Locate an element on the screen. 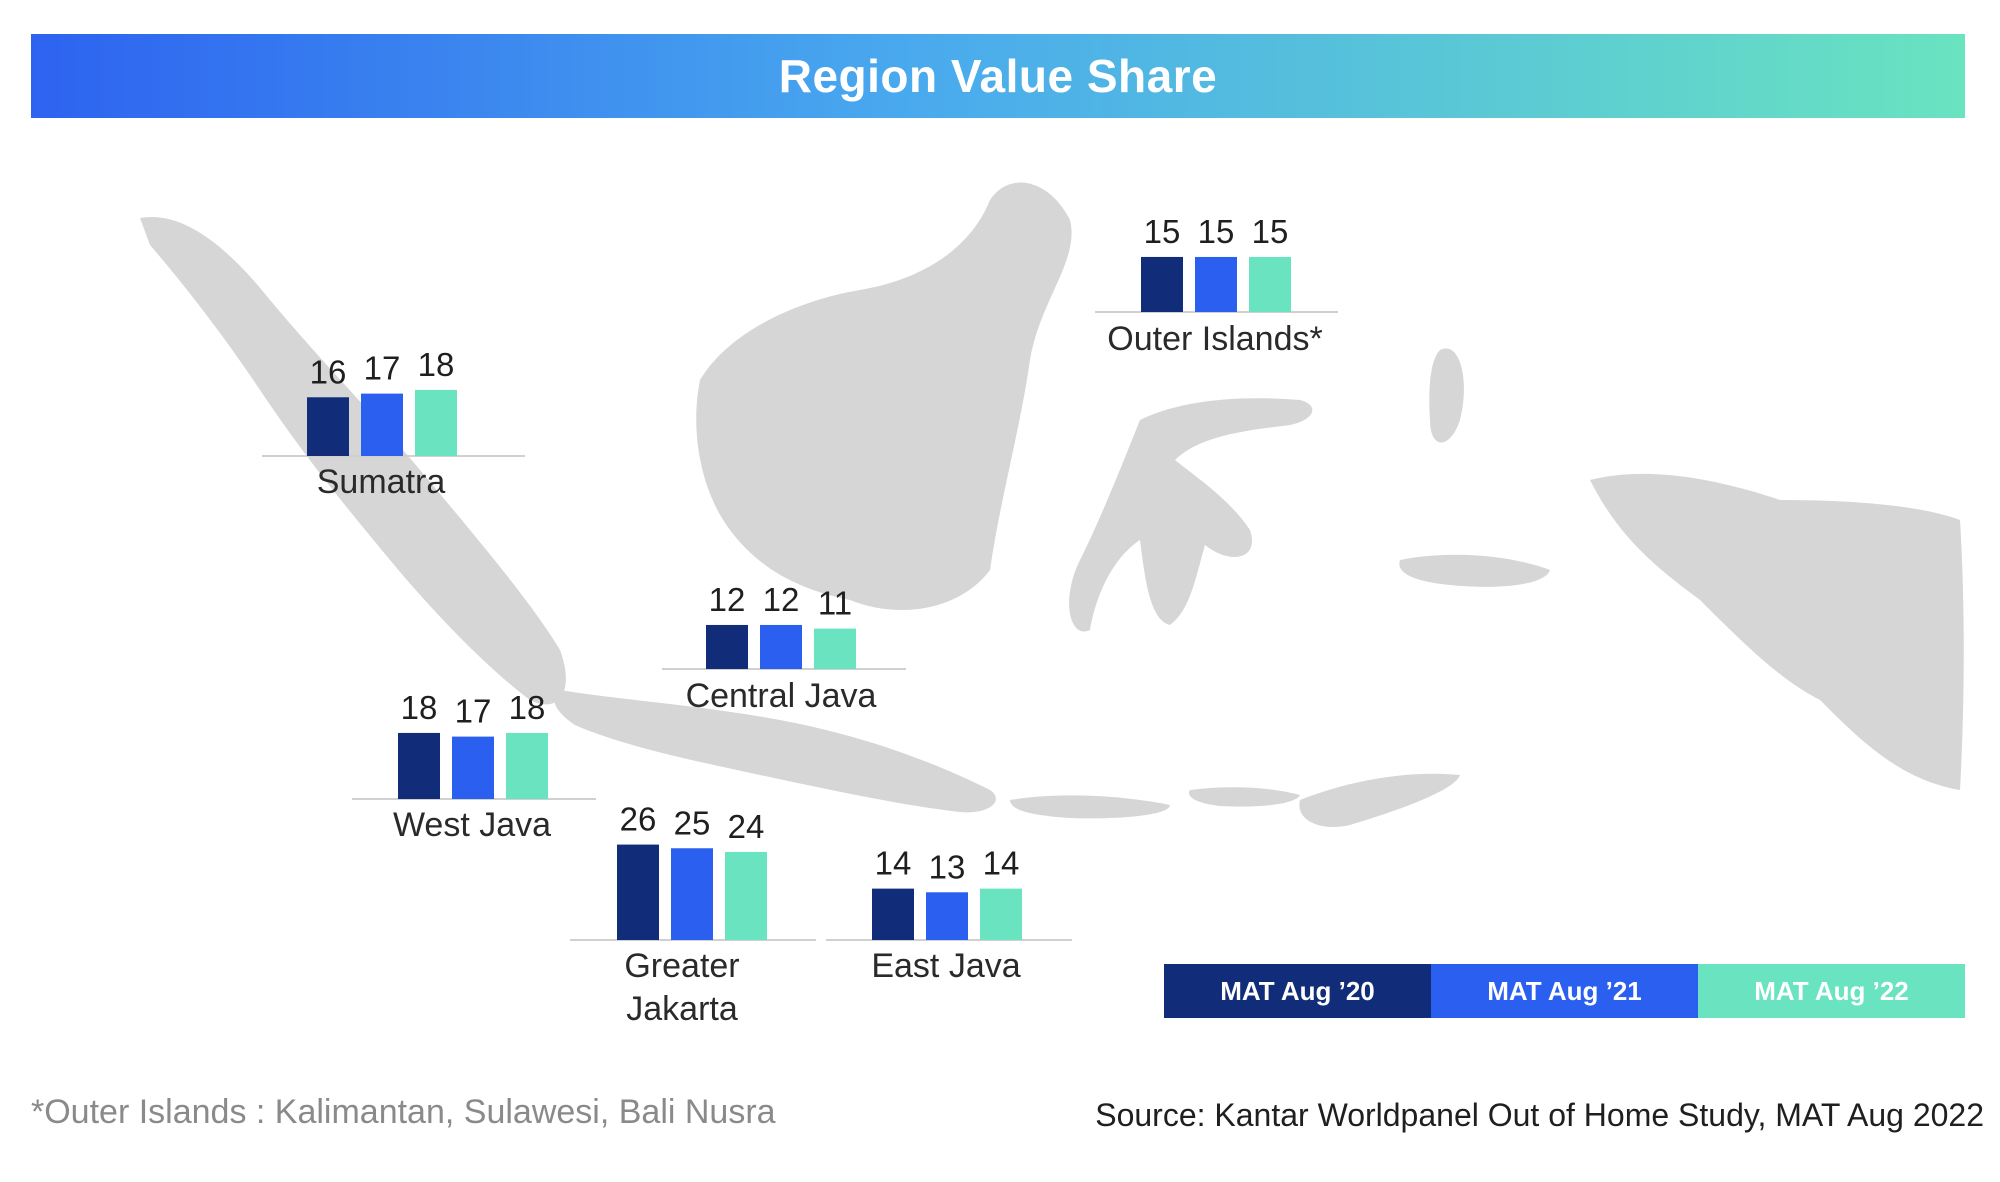 This screenshot has height=1182, width=2000. map-flores is located at coordinates (1244, 797).